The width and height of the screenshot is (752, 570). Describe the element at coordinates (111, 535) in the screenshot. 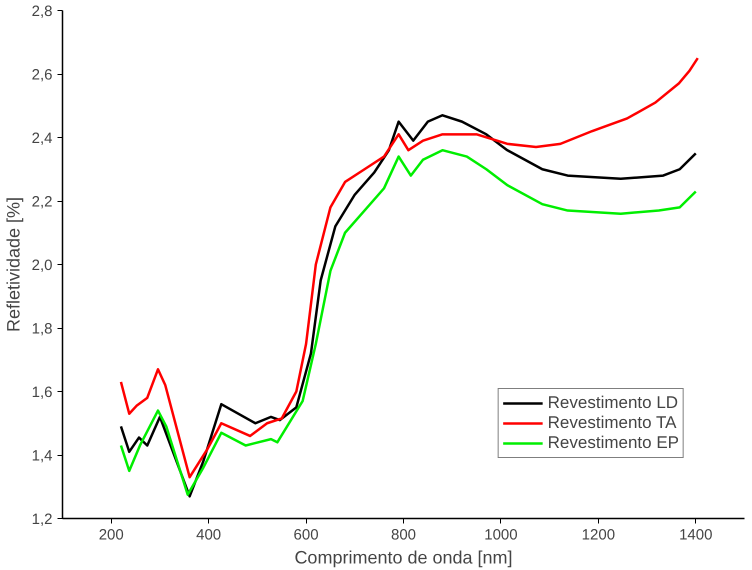

I see `x-tick-label: 200` at that location.